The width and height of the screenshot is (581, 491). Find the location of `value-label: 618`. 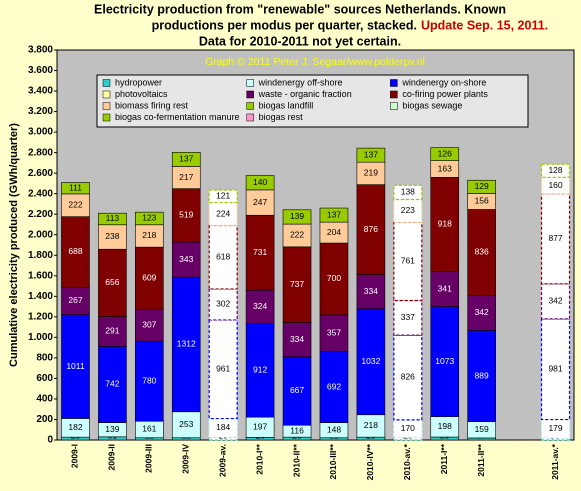

value-label: 618 is located at coordinates (223, 256).